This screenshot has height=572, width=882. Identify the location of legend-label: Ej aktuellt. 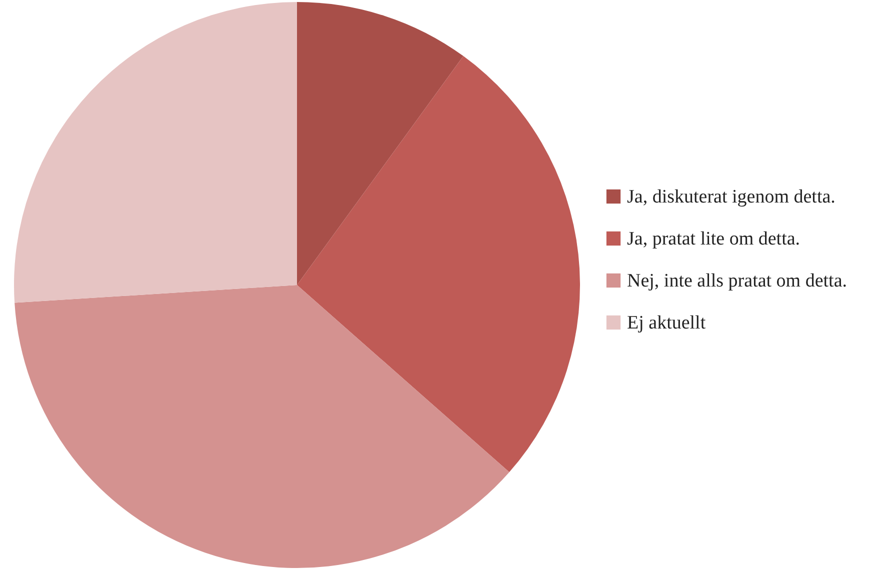
(666, 323).